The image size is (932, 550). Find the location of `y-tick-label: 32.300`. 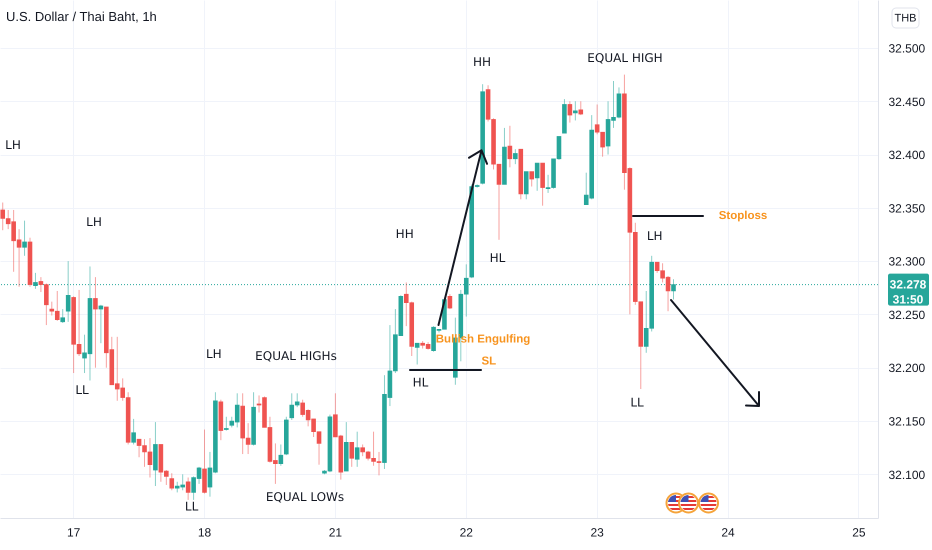

y-tick-label: 32.300 is located at coordinates (907, 261).